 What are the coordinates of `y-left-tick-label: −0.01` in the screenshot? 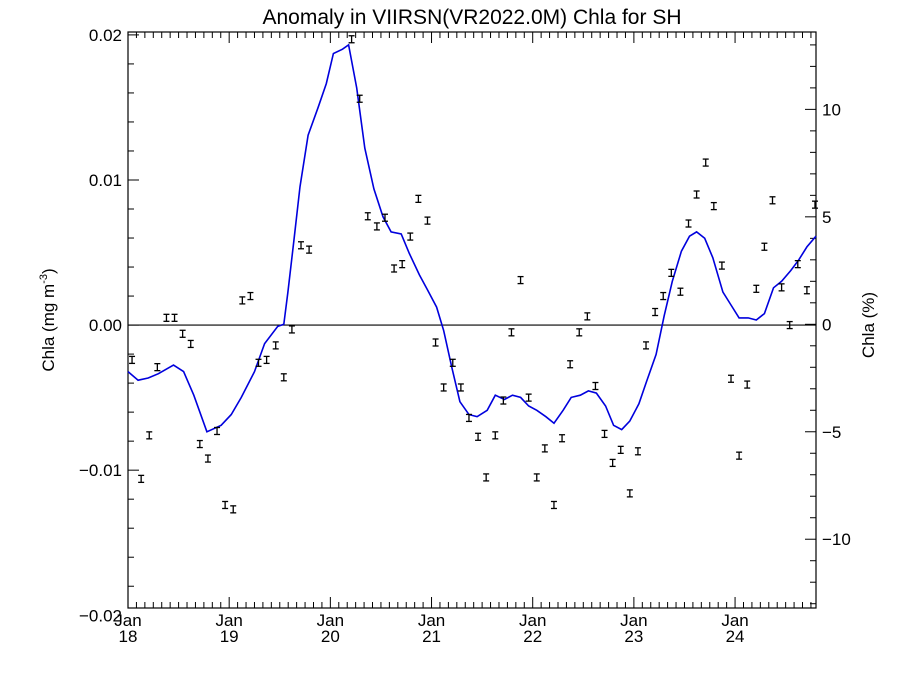 It's located at (100, 470).